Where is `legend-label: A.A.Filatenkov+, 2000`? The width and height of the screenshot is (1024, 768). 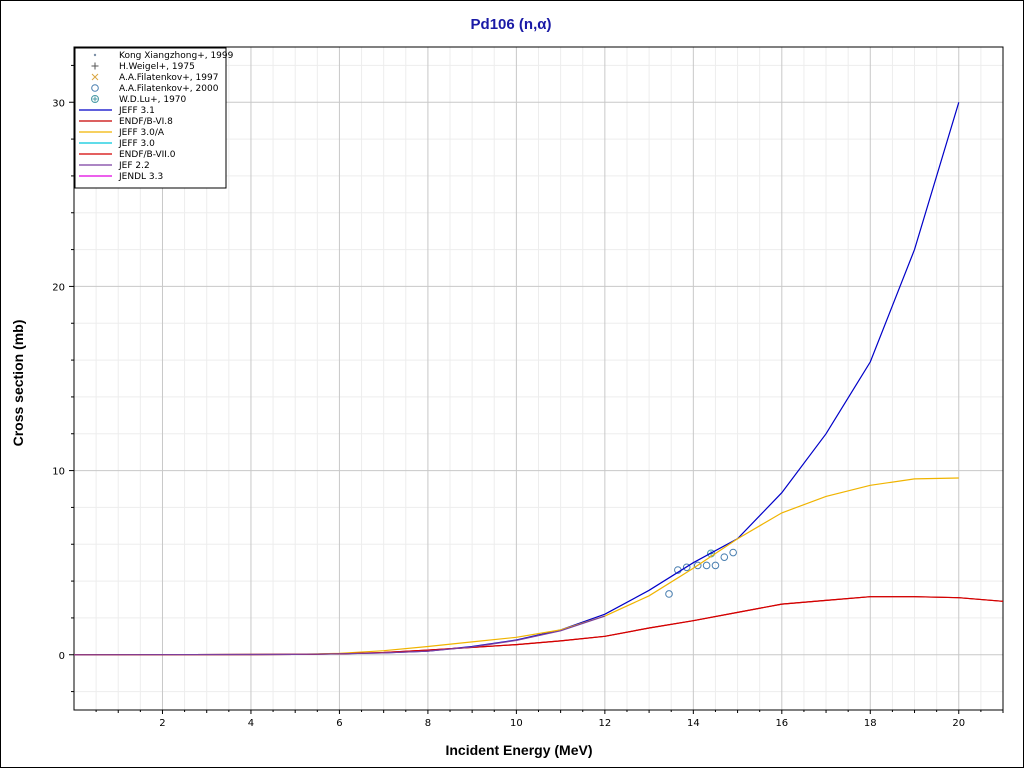 legend-label: A.A.Filatenkov+, 2000 is located at coordinates (169, 89).